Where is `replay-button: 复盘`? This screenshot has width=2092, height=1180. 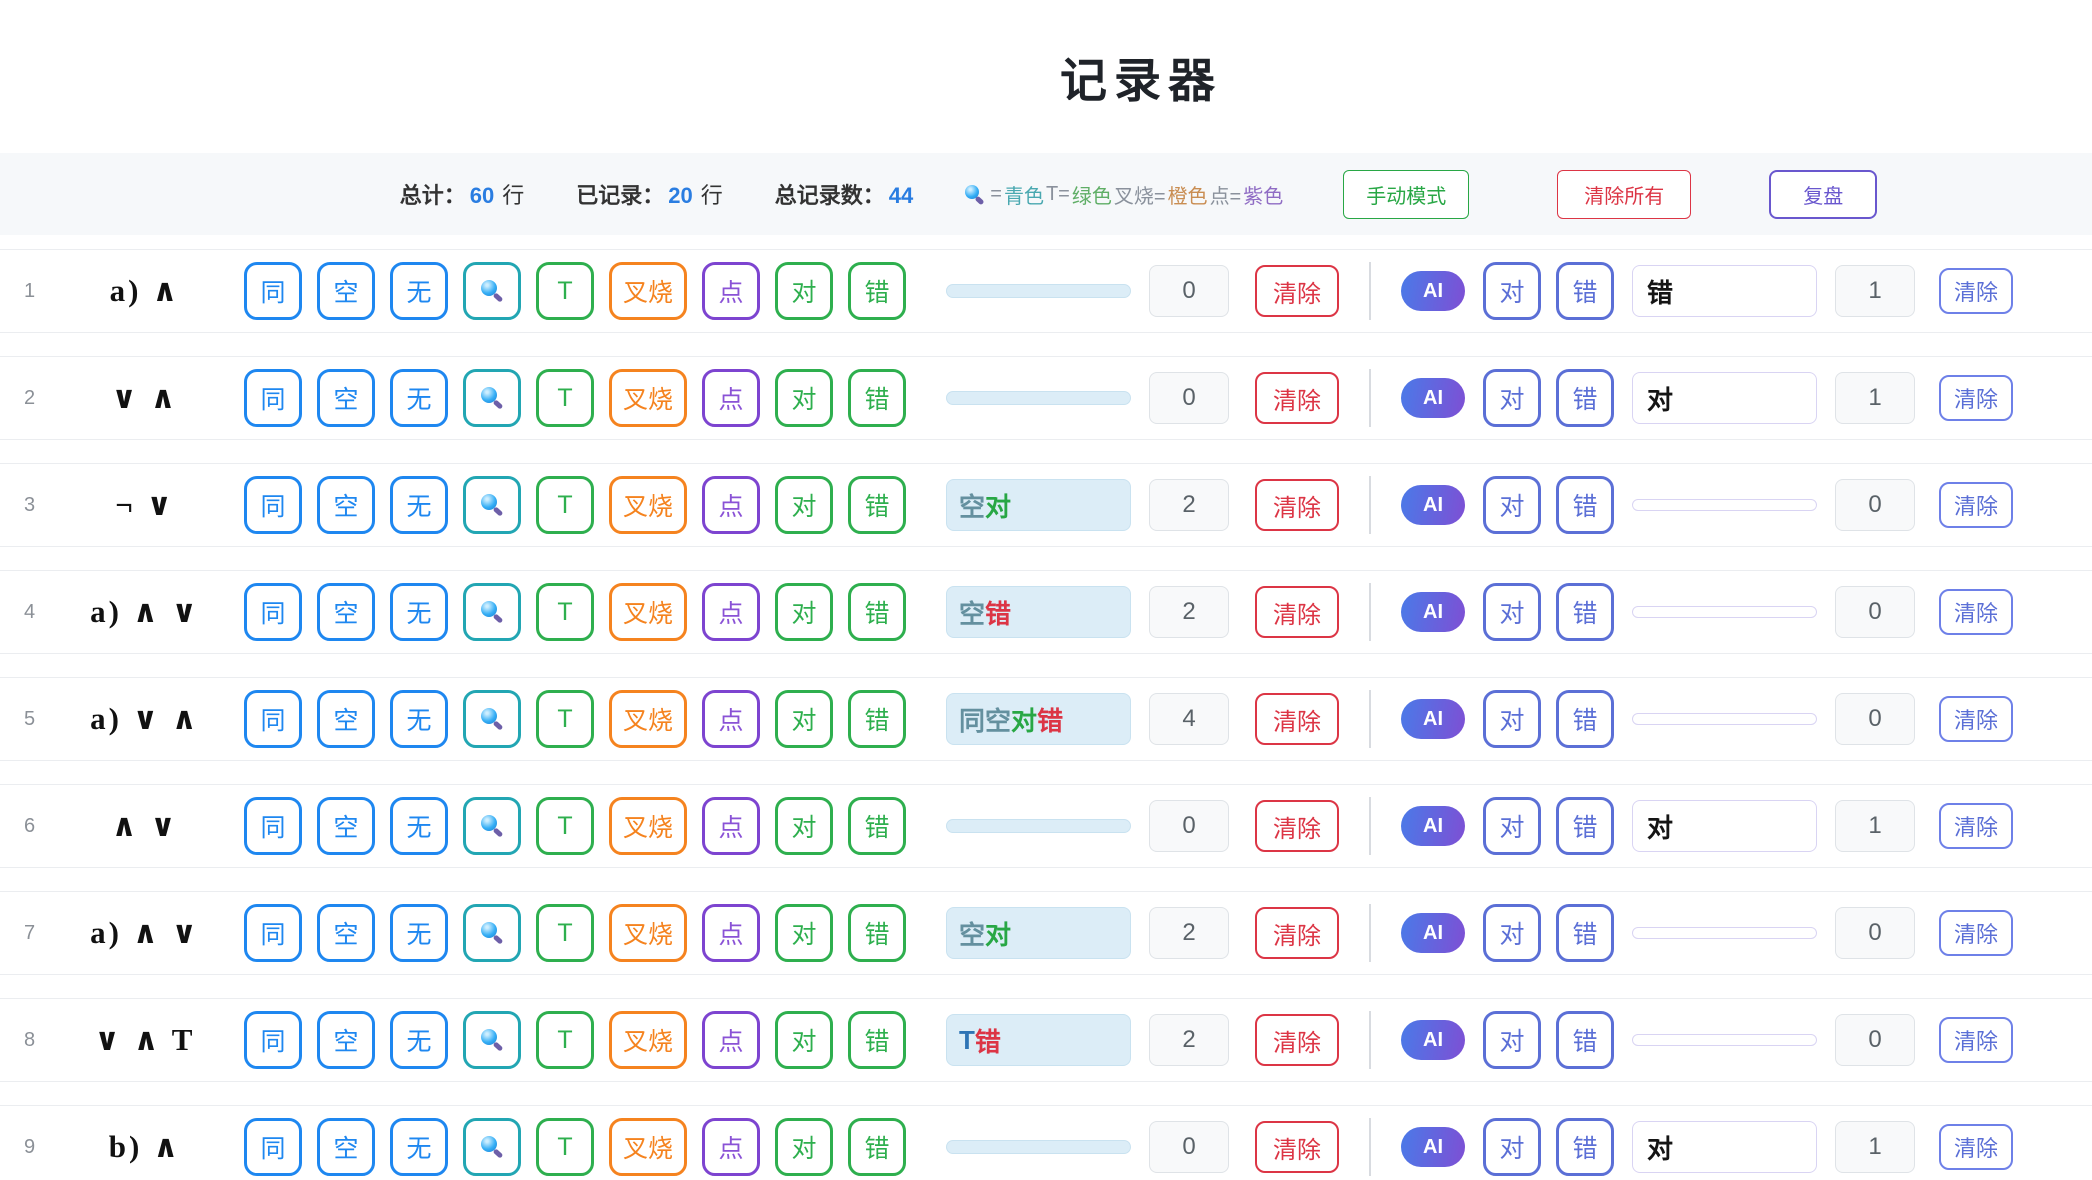 replay-button: 复盘 is located at coordinates (1823, 194).